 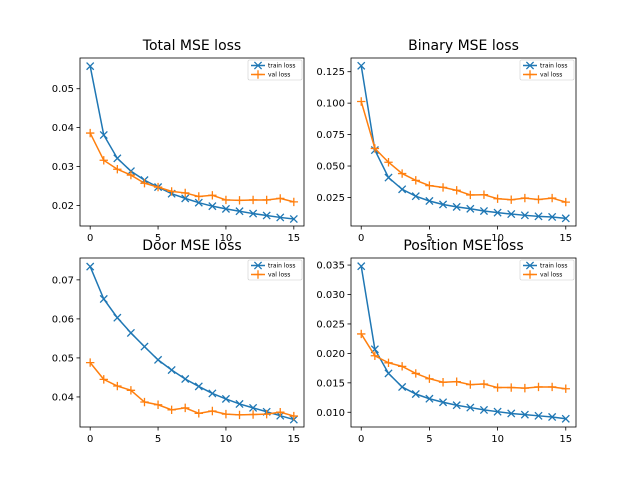 I want to click on y-tick-label: 0.020, so click(x=330, y=354).